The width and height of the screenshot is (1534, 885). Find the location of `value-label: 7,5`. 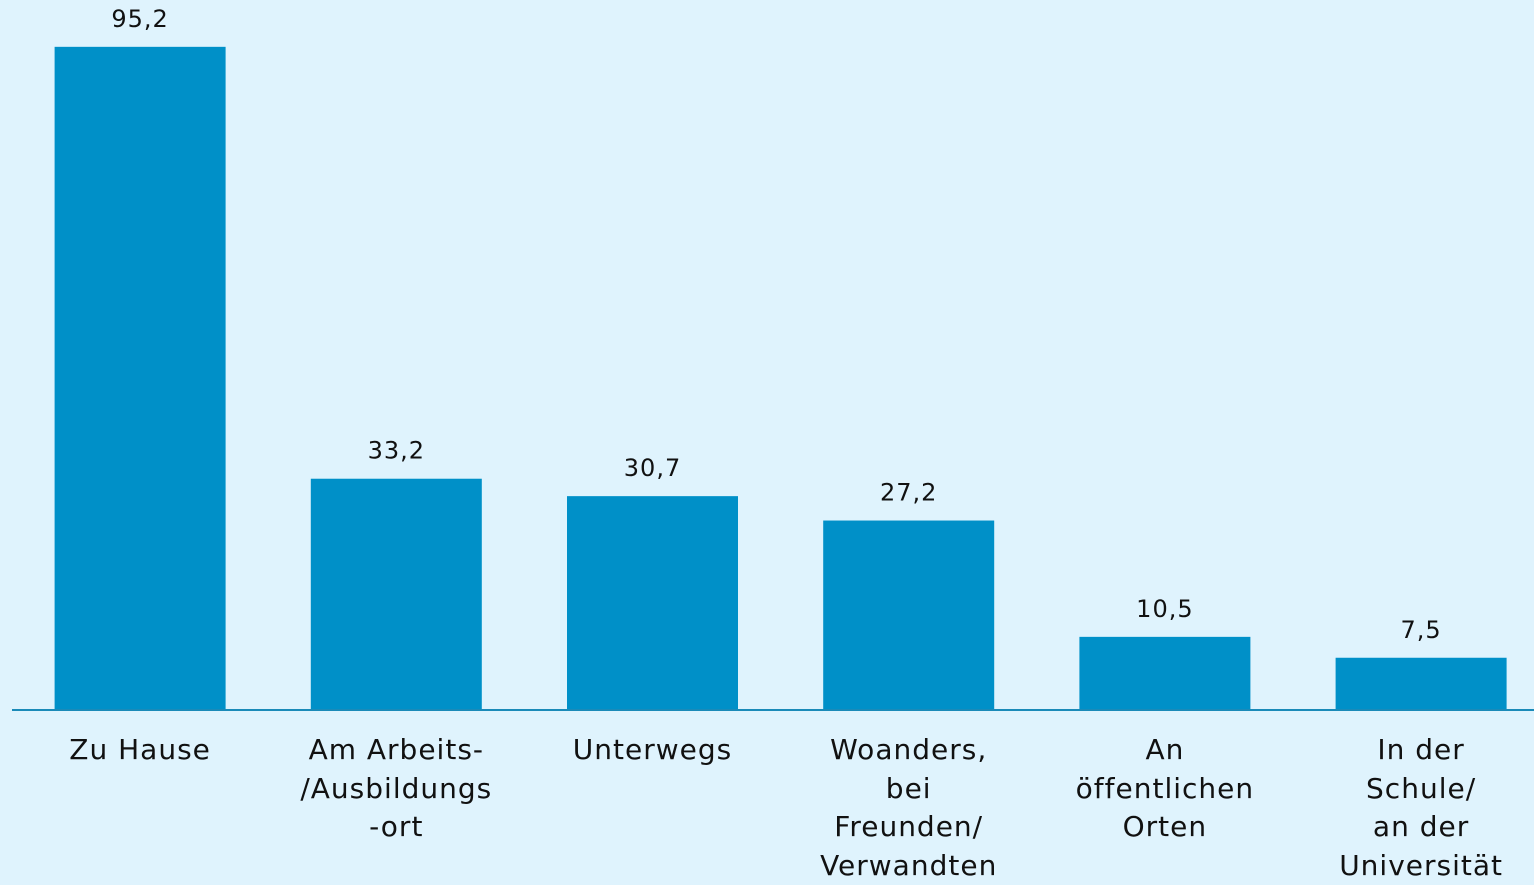

value-label: 7,5 is located at coordinates (1421, 630).